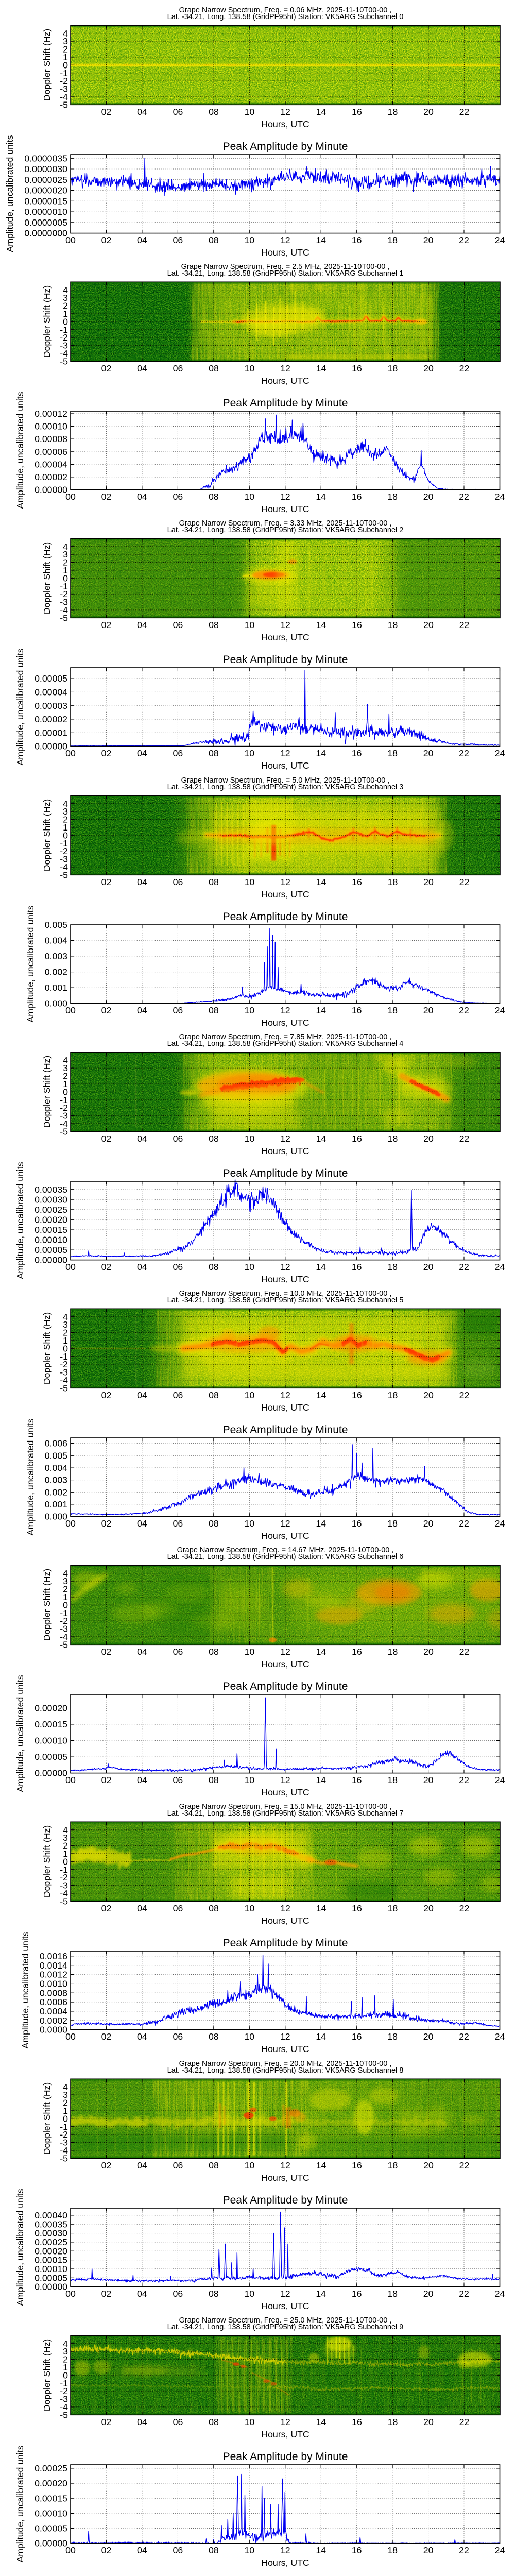 This screenshot has width=515, height=2576. What do you see at coordinates (20, 450) in the screenshot?
I see `svg-text: Amplitude, uncalibrated units` at bounding box center [20, 450].